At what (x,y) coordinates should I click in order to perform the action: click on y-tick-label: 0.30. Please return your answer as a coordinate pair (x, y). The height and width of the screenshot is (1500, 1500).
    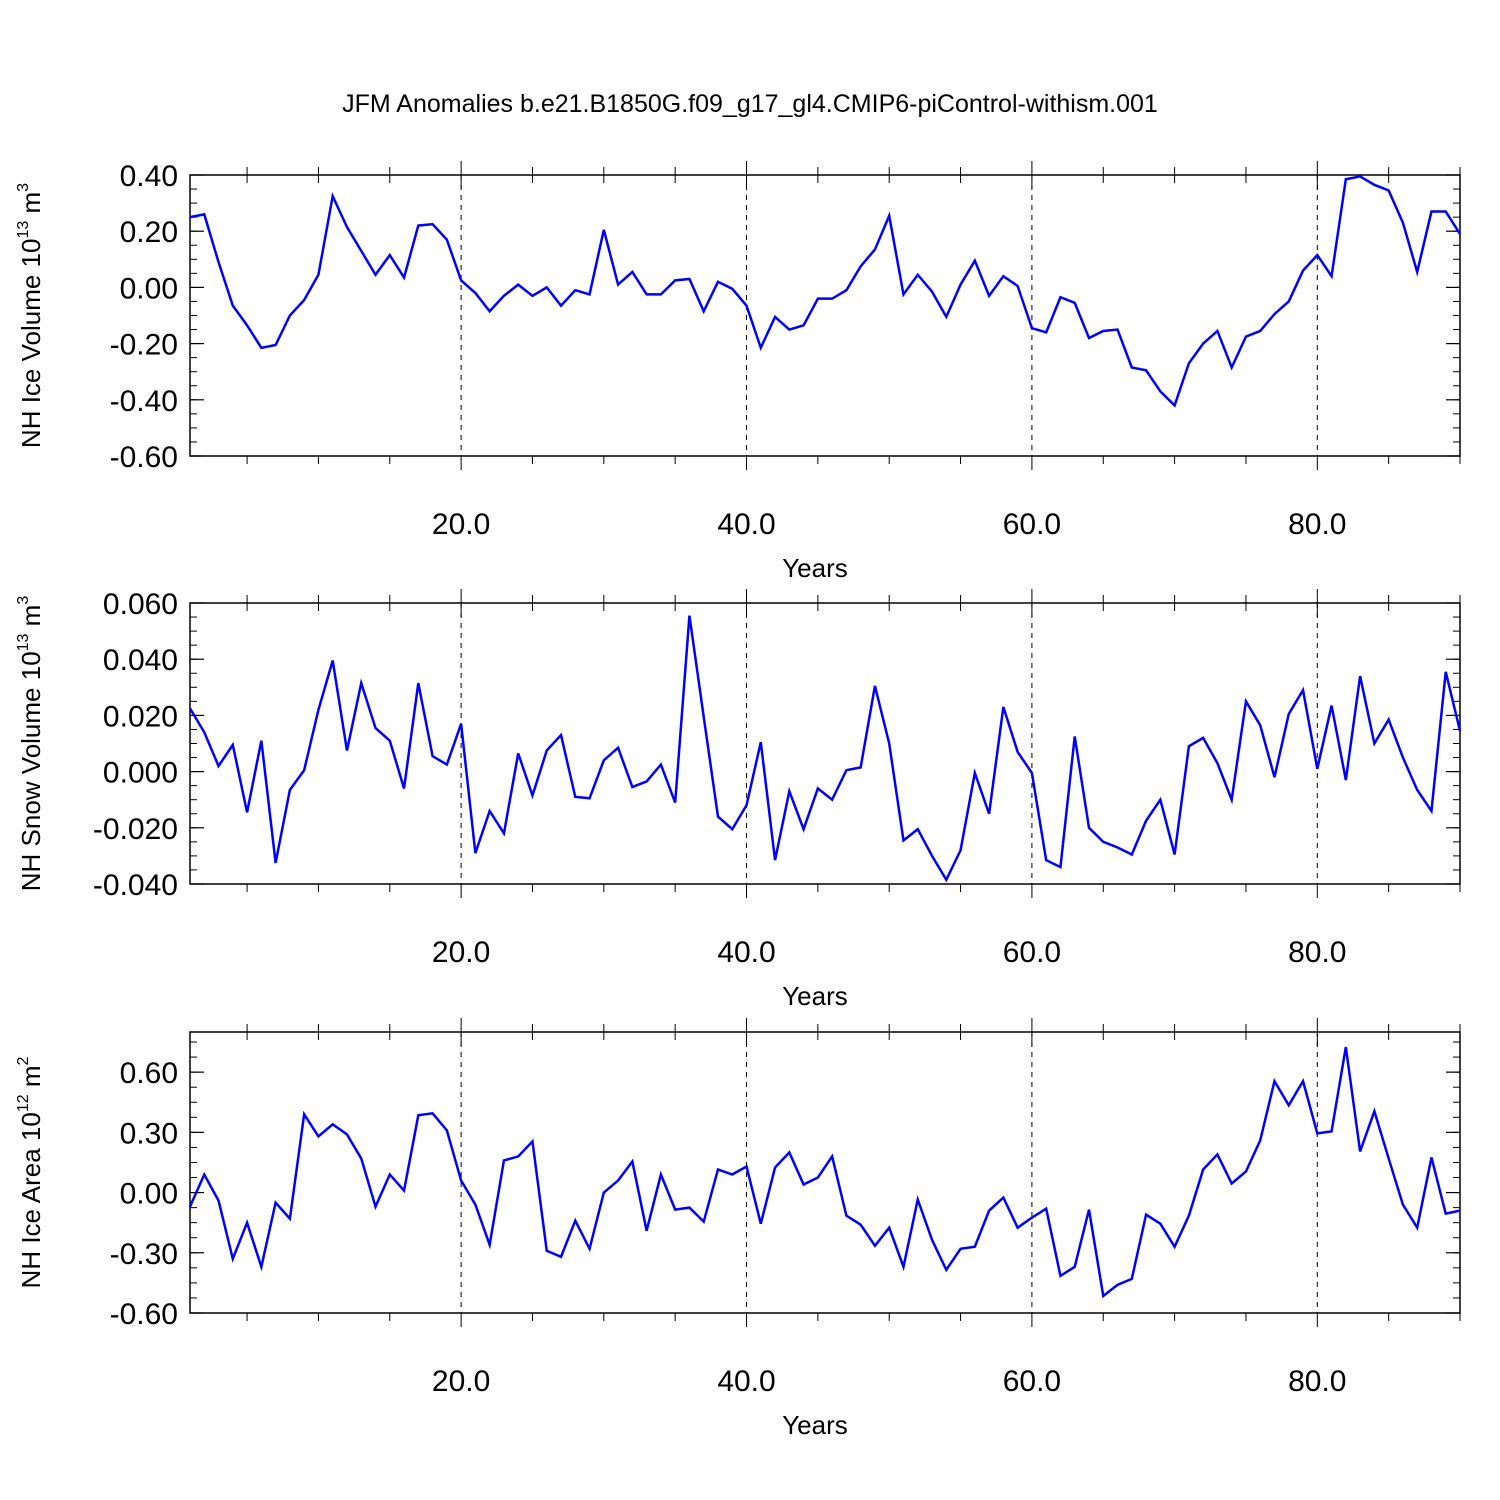
    Looking at the image, I should click on (149, 1133).